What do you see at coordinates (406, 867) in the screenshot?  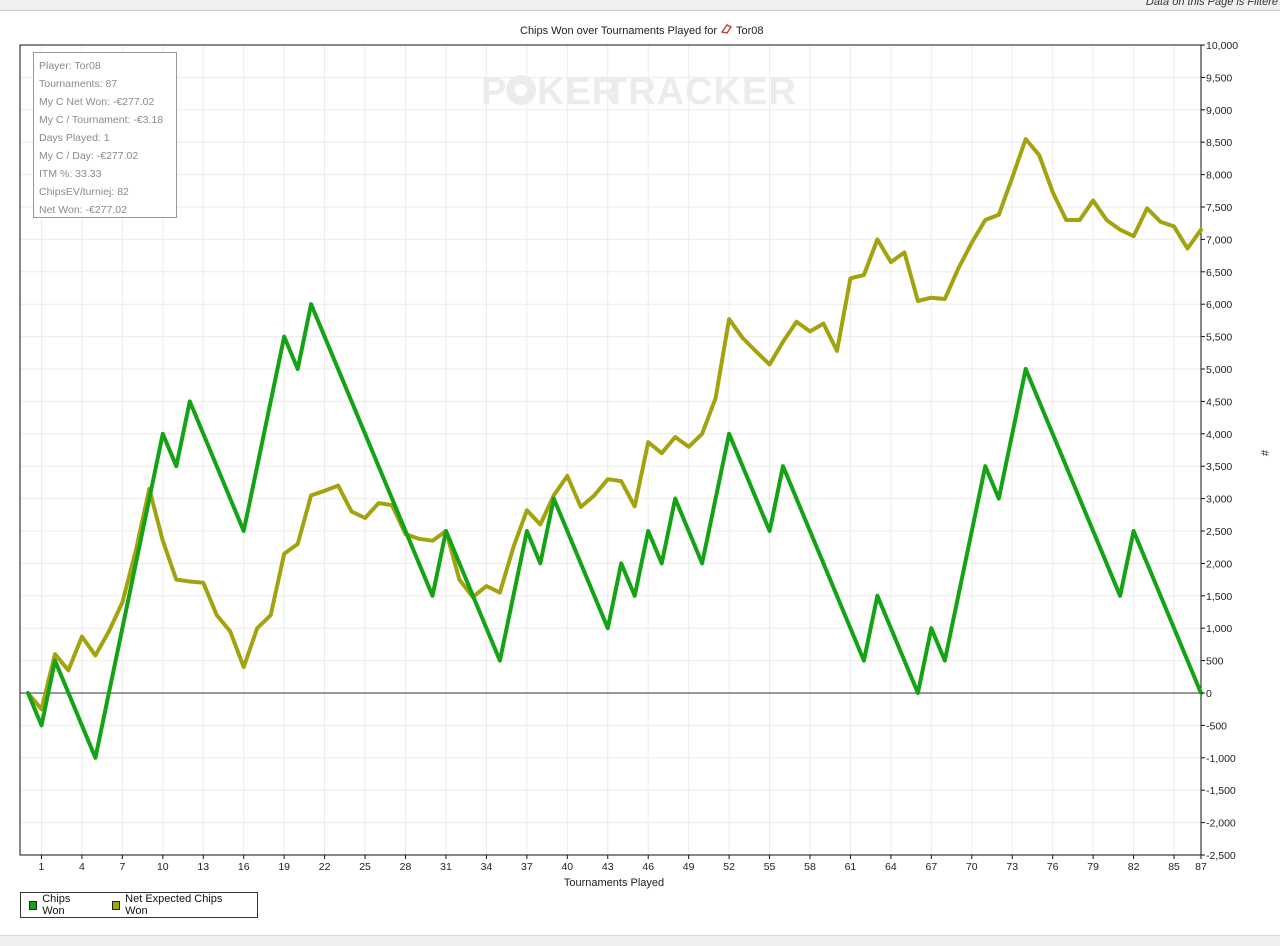 I see `x-tick-label: 28` at bounding box center [406, 867].